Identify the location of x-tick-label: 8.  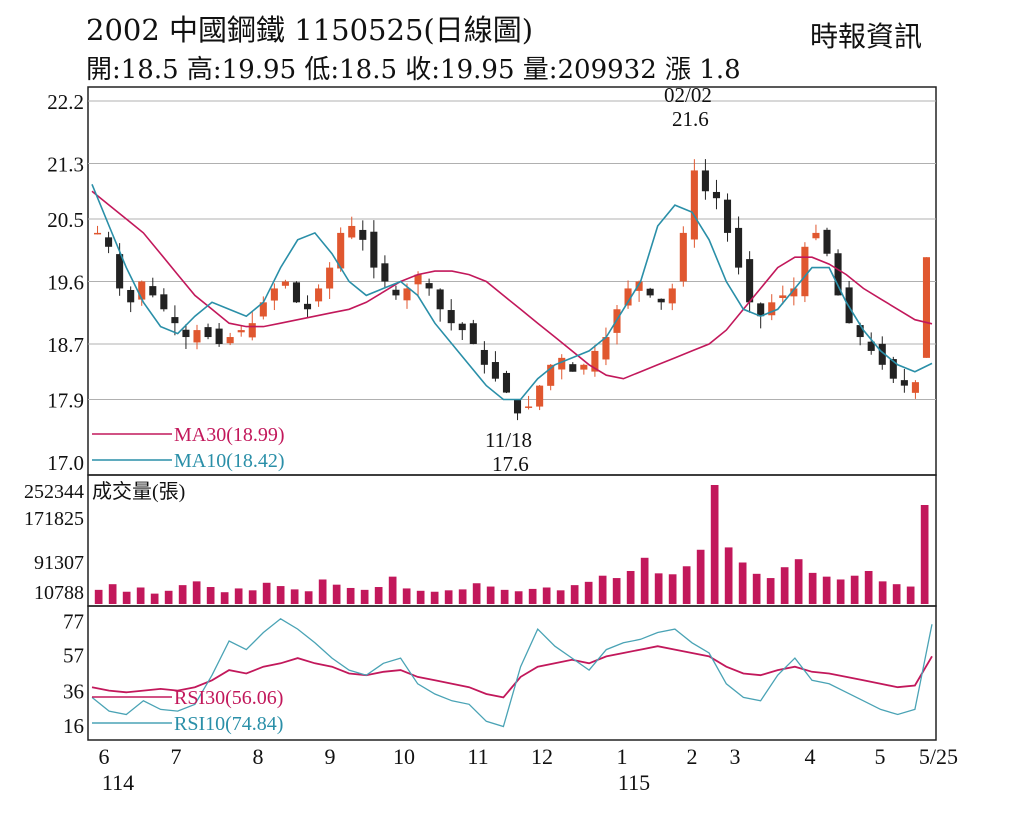
(258, 756).